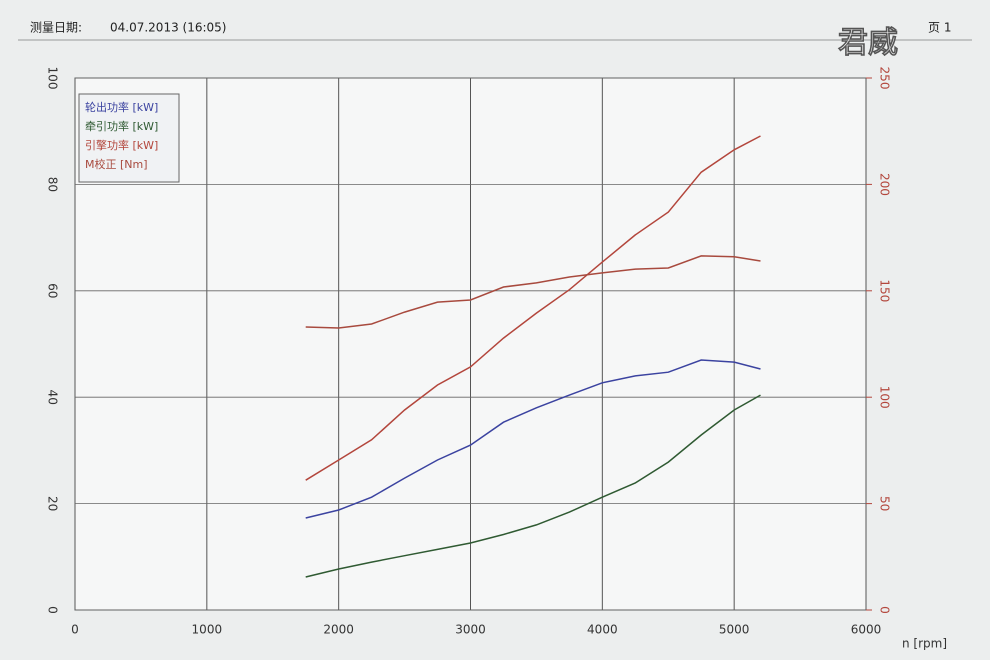 The width and height of the screenshot is (990, 660). I want to click on legend-box, so click(129, 138).